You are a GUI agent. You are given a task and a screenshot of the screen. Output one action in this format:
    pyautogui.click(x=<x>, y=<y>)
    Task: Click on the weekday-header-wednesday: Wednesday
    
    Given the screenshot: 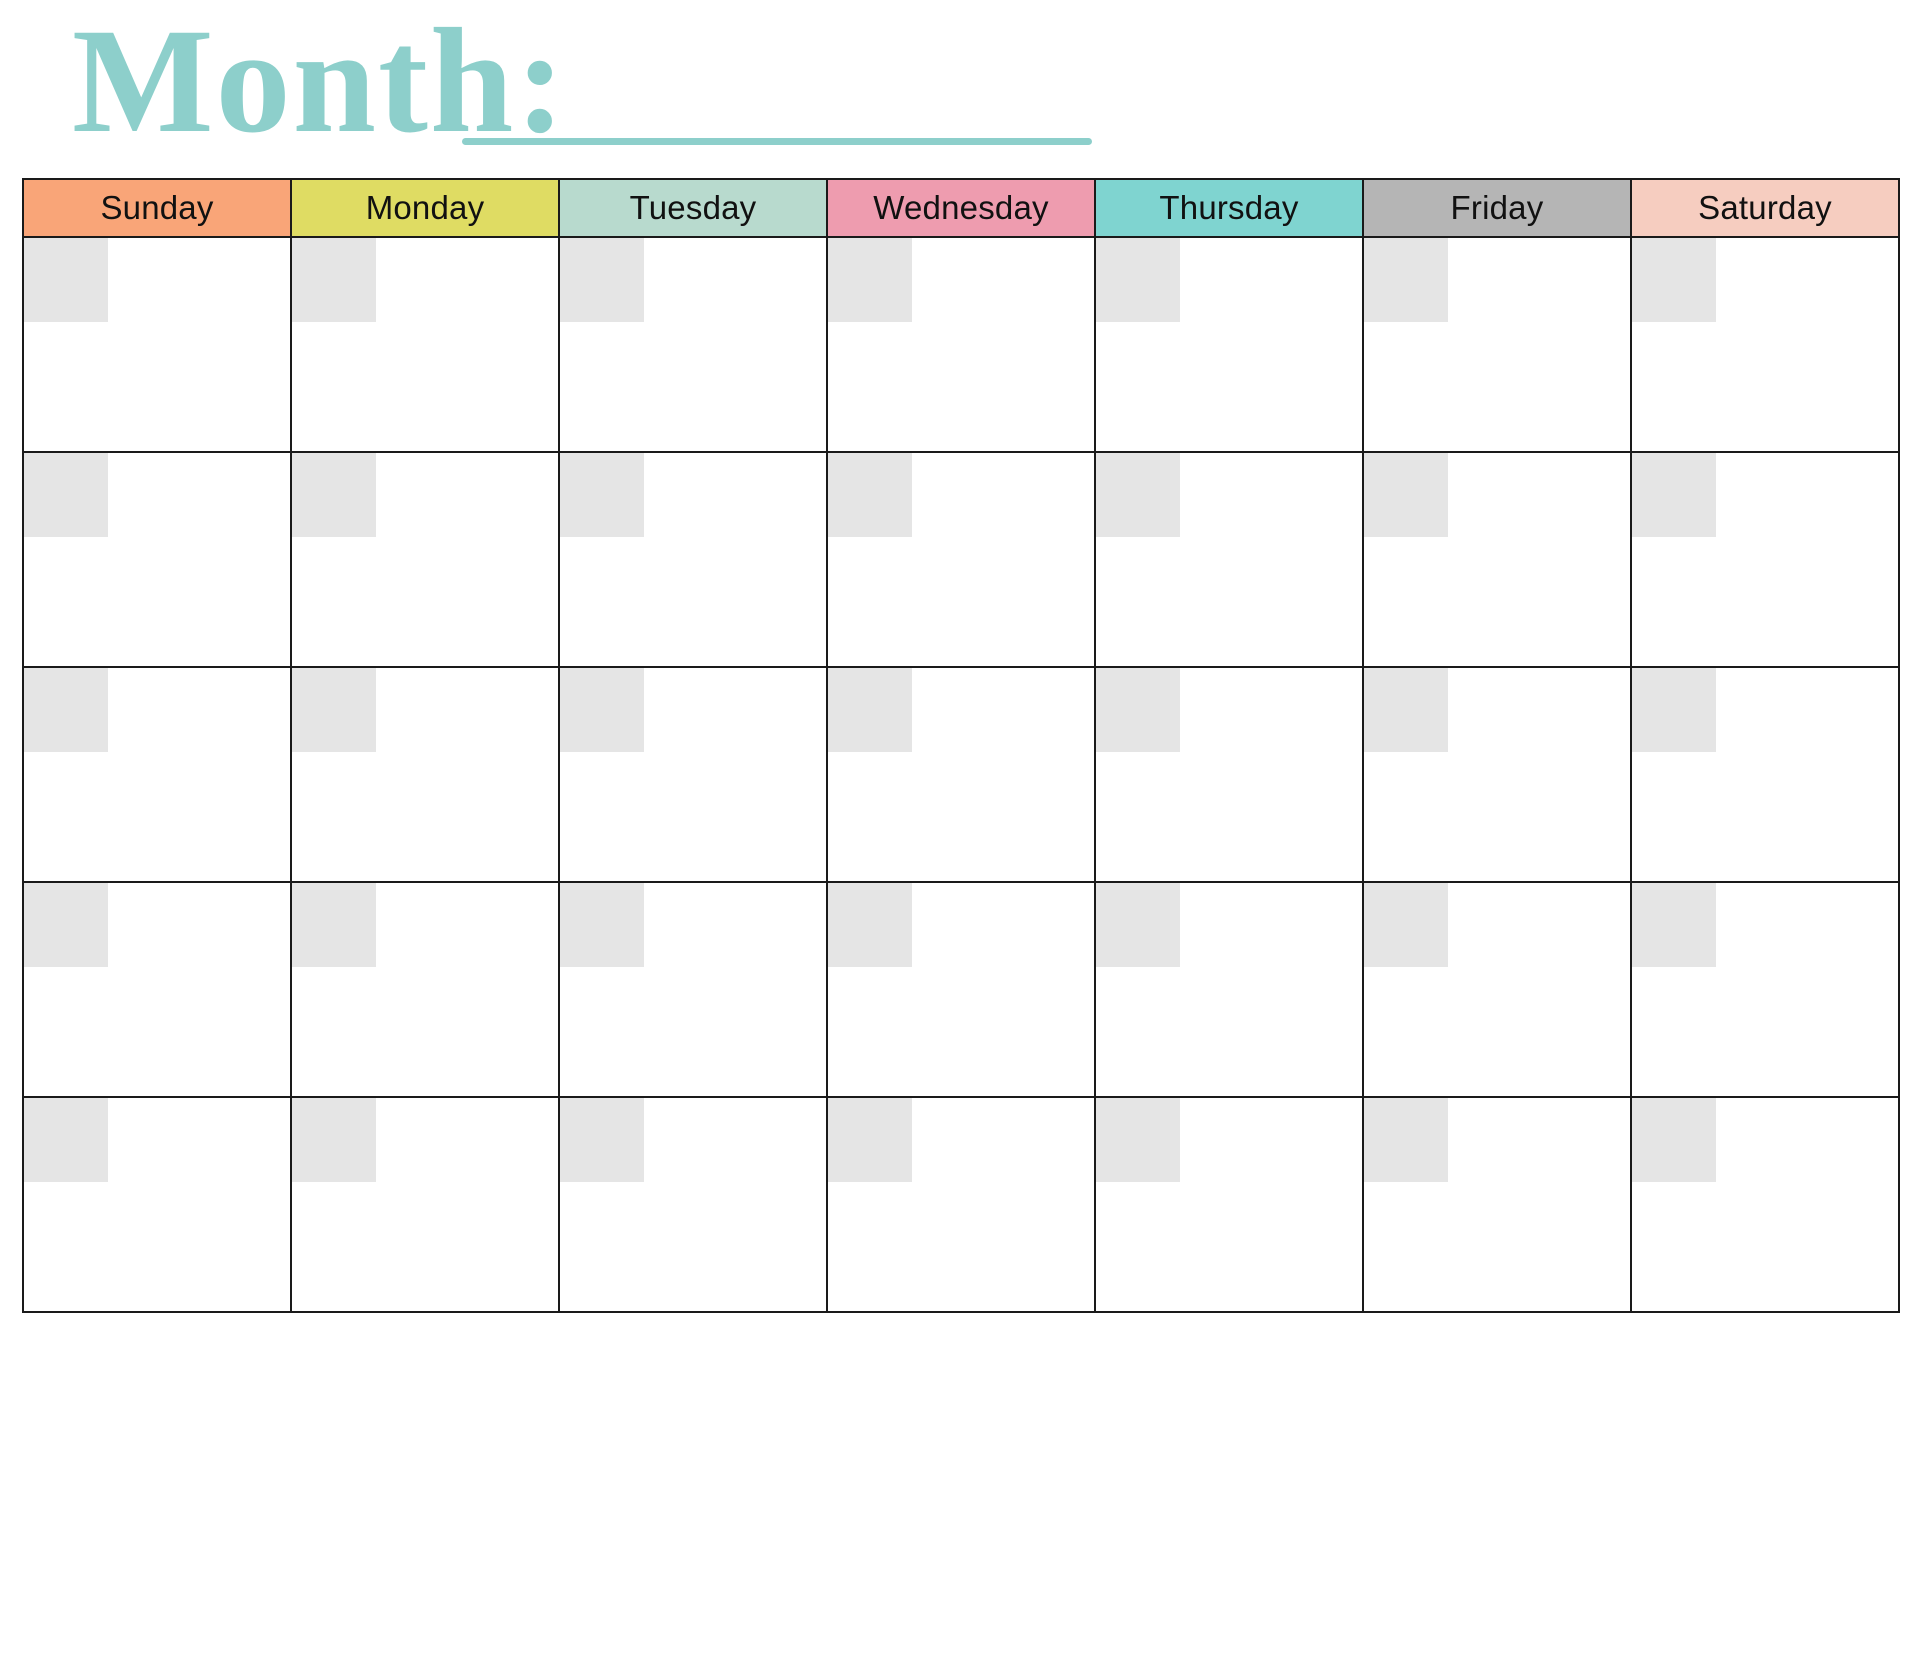 What is the action you would take?
    pyautogui.click(x=961, y=208)
    